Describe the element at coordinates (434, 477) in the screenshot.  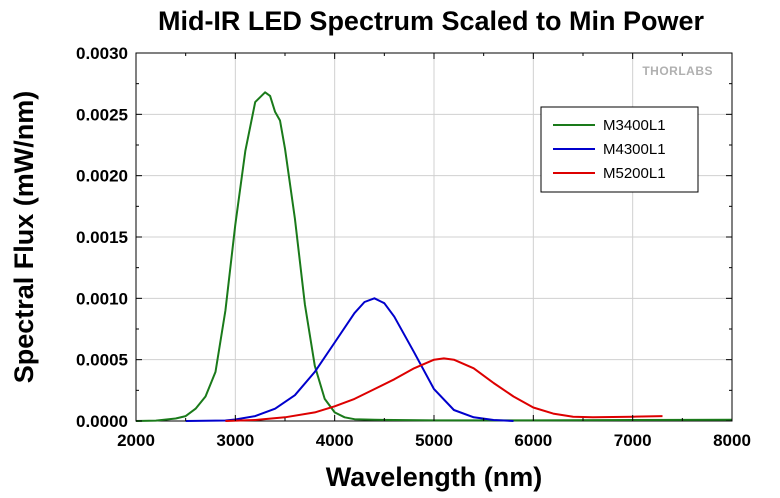
I see `x-axis-label: Wavelength (nm)` at that location.